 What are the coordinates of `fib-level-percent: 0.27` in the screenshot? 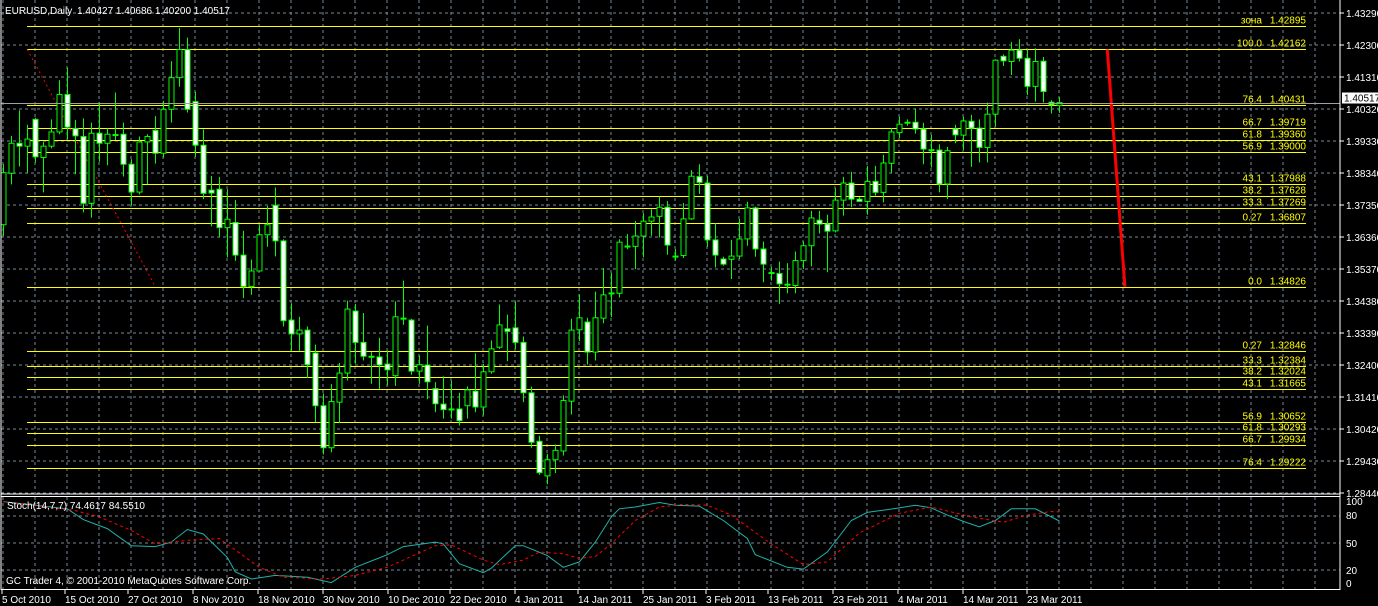 It's located at (1253, 346).